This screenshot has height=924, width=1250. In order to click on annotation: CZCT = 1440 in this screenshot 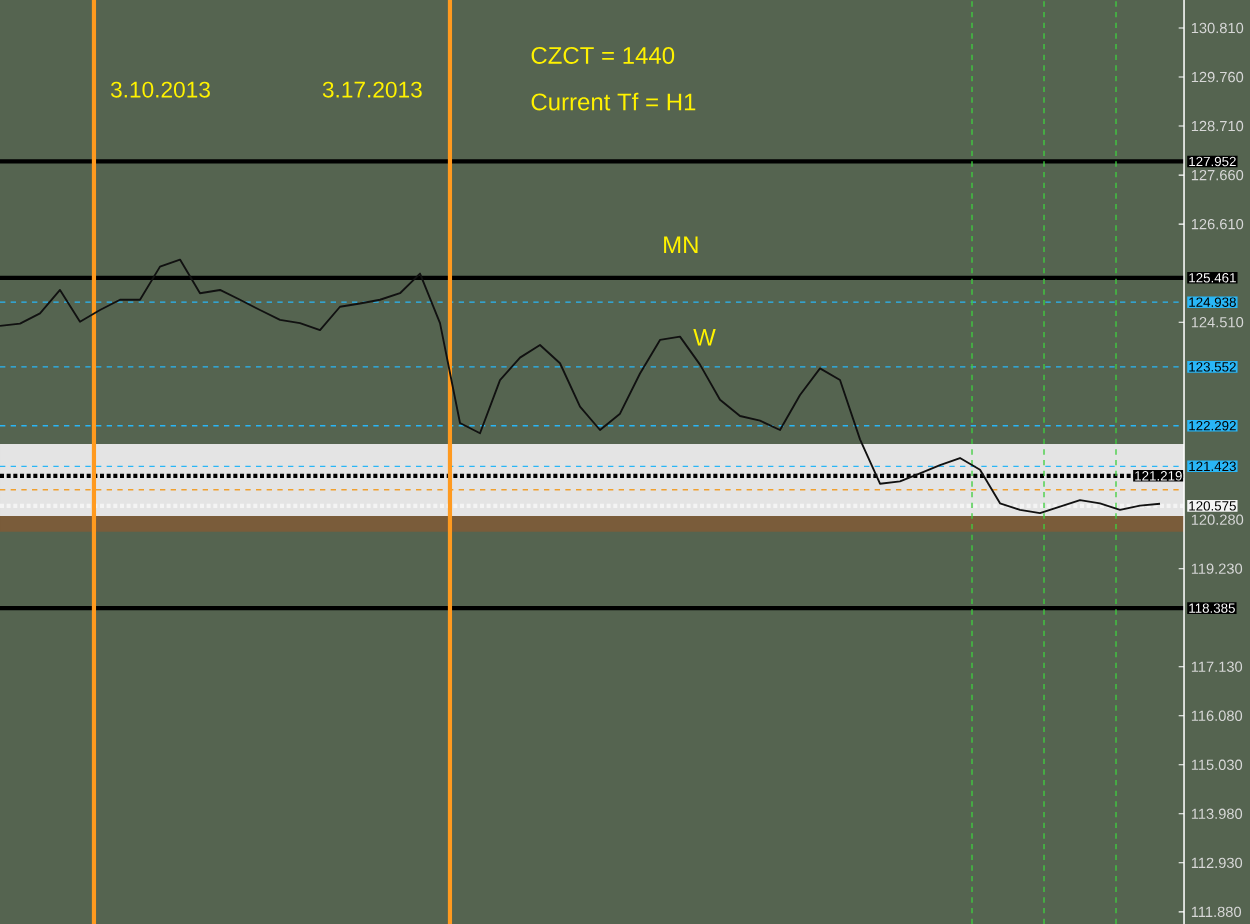, I will do `click(603, 55)`.